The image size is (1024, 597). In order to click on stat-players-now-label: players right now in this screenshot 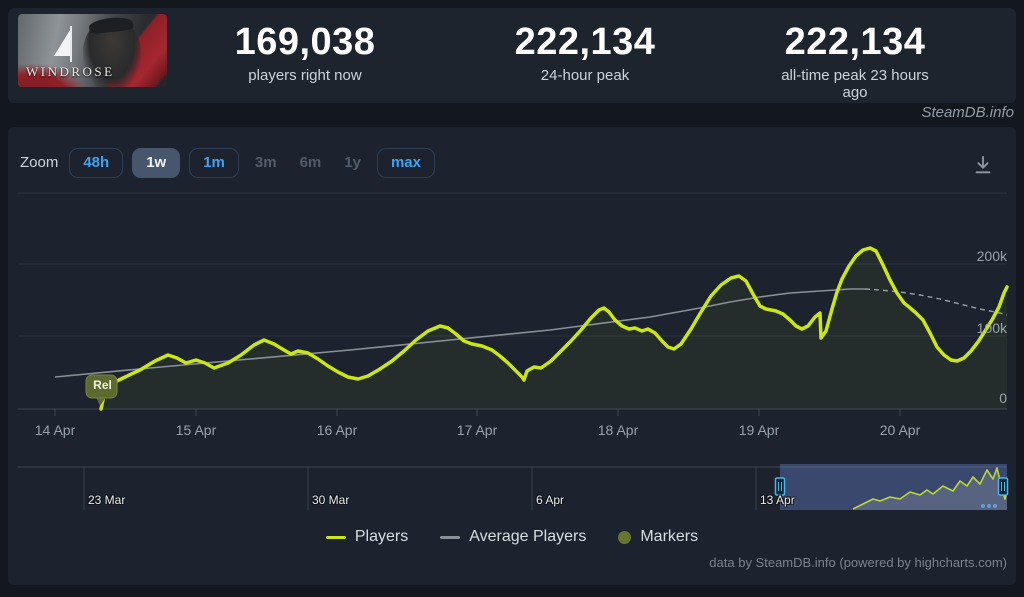, I will do `click(305, 75)`.